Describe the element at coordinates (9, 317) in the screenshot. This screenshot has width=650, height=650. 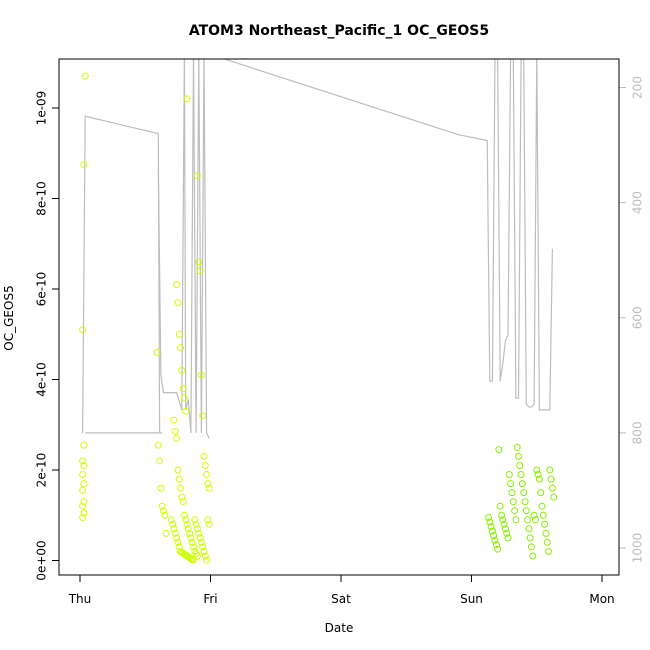
I see `y-axis-label: OC_GEOS5` at that location.